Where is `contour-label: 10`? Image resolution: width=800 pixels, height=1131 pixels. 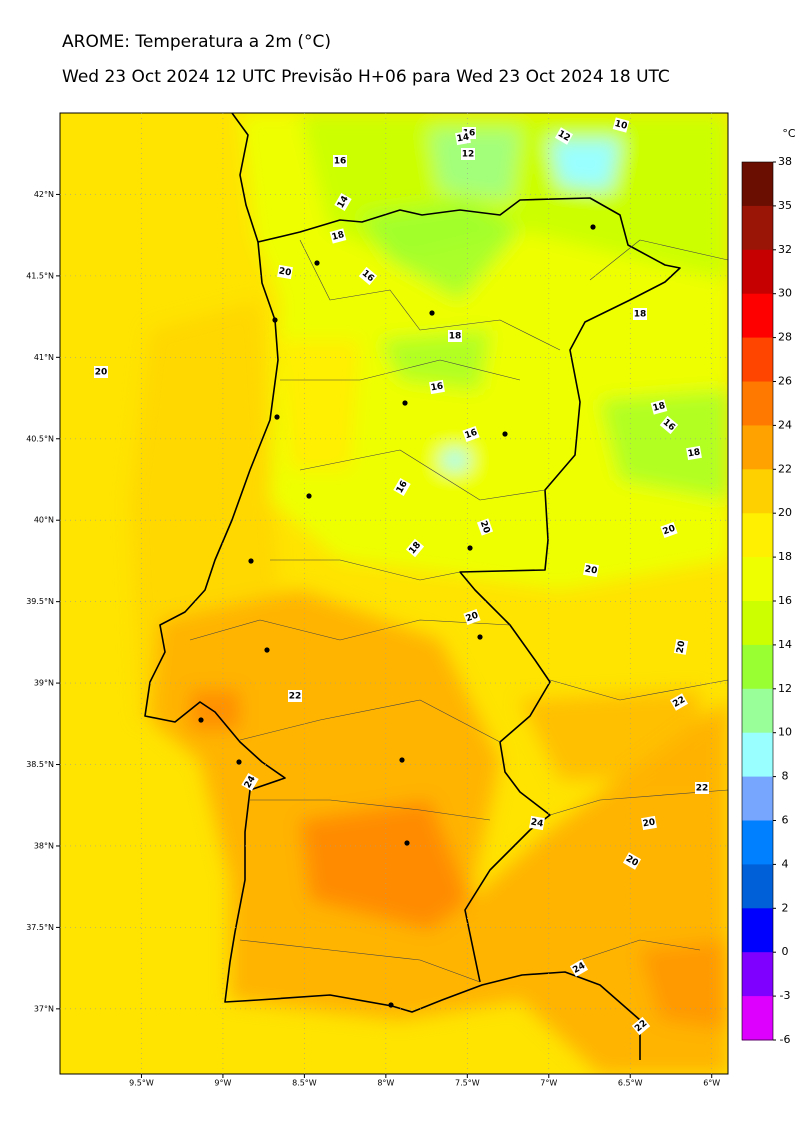 contour-label: 10 is located at coordinates (621, 125).